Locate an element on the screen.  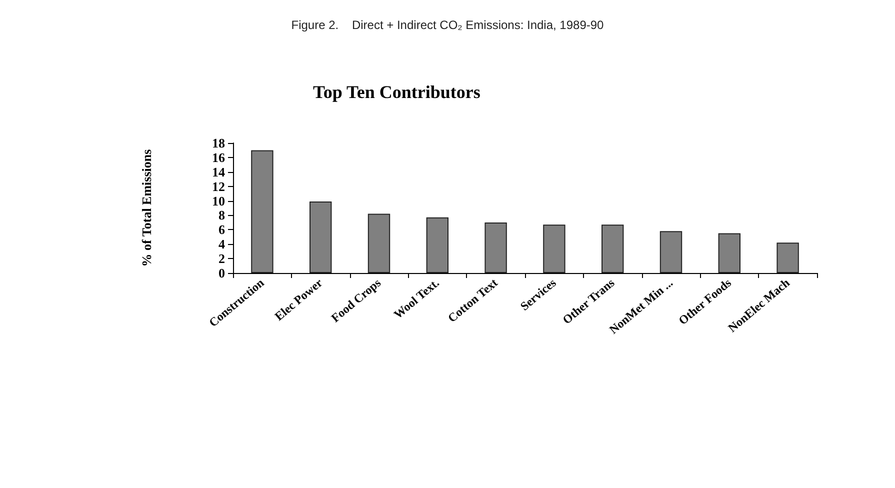
y-tick-label: 14 is located at coordinates (219, 172).